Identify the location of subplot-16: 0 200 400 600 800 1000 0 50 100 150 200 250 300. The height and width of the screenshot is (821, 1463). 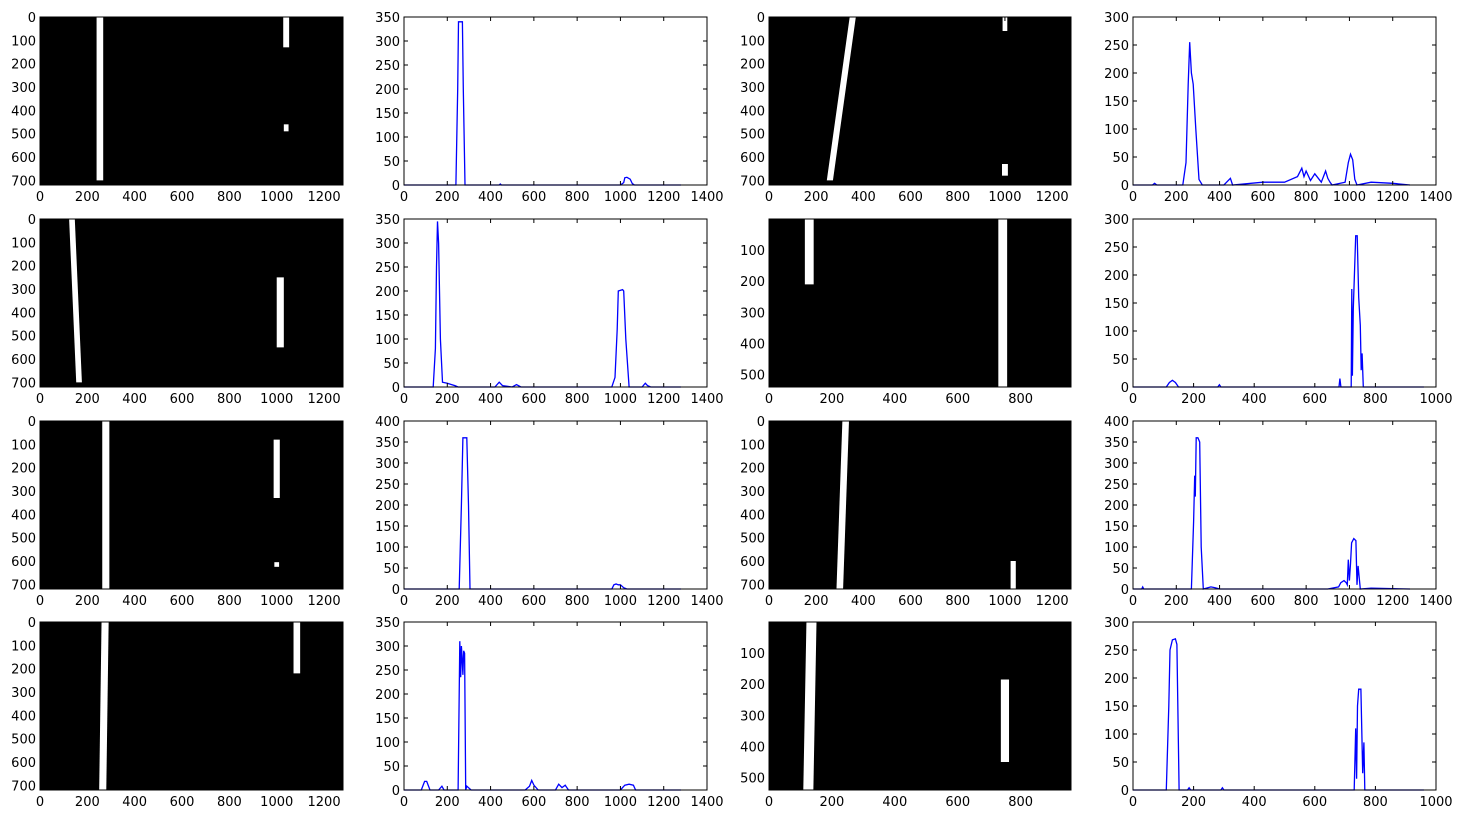
(1278, 713).